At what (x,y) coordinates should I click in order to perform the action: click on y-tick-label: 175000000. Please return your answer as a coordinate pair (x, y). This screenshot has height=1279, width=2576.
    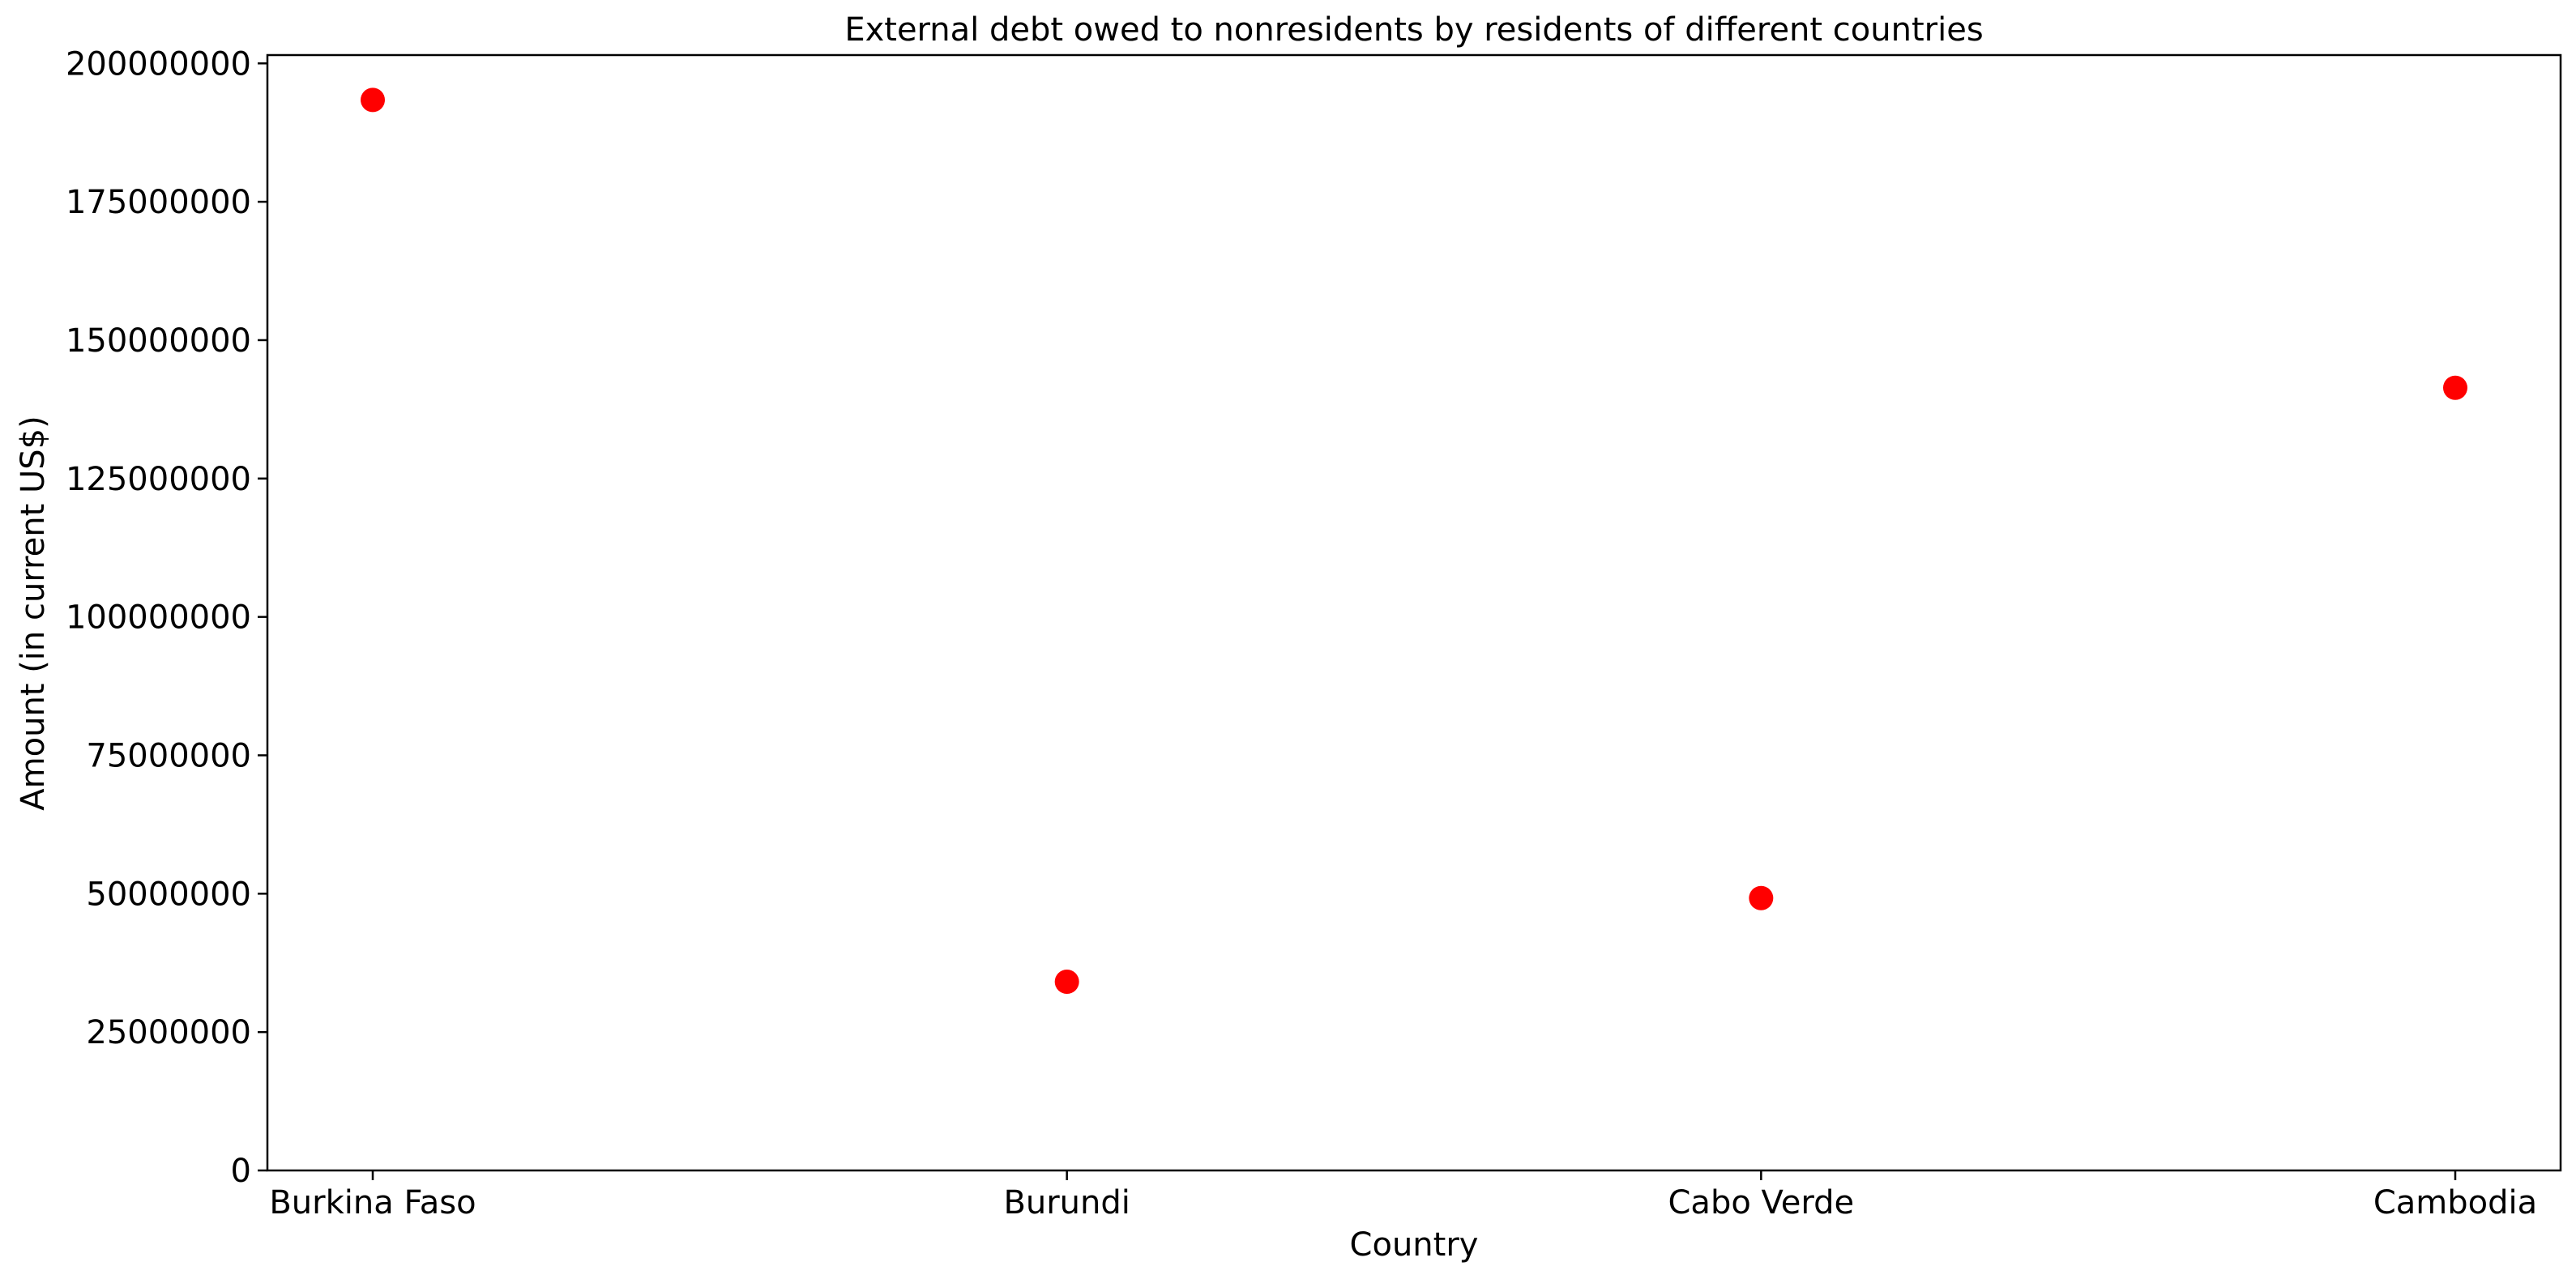
    Looking at the image, I should click on (158, 202).